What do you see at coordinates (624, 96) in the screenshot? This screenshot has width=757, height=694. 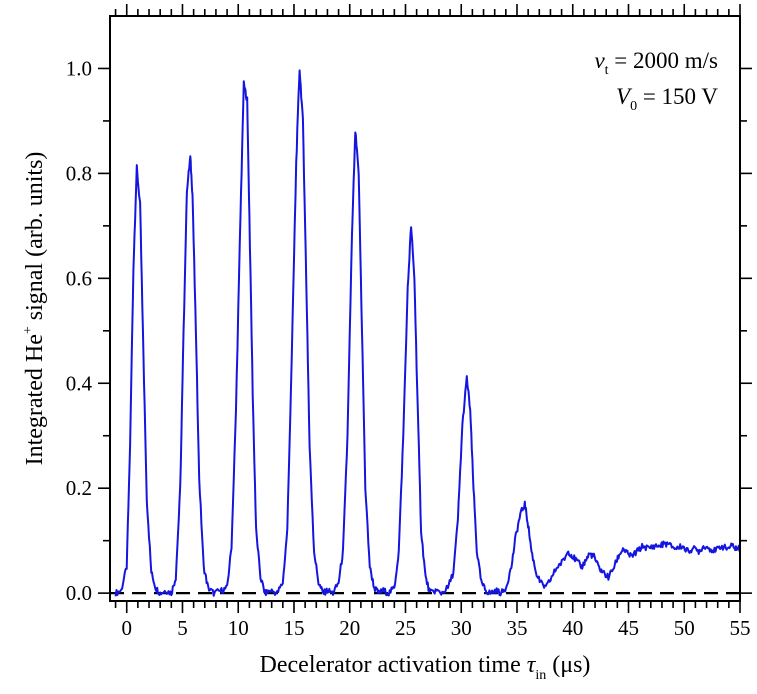 I see `annotation-voltage-var: V` at bounding box center [624, 96].